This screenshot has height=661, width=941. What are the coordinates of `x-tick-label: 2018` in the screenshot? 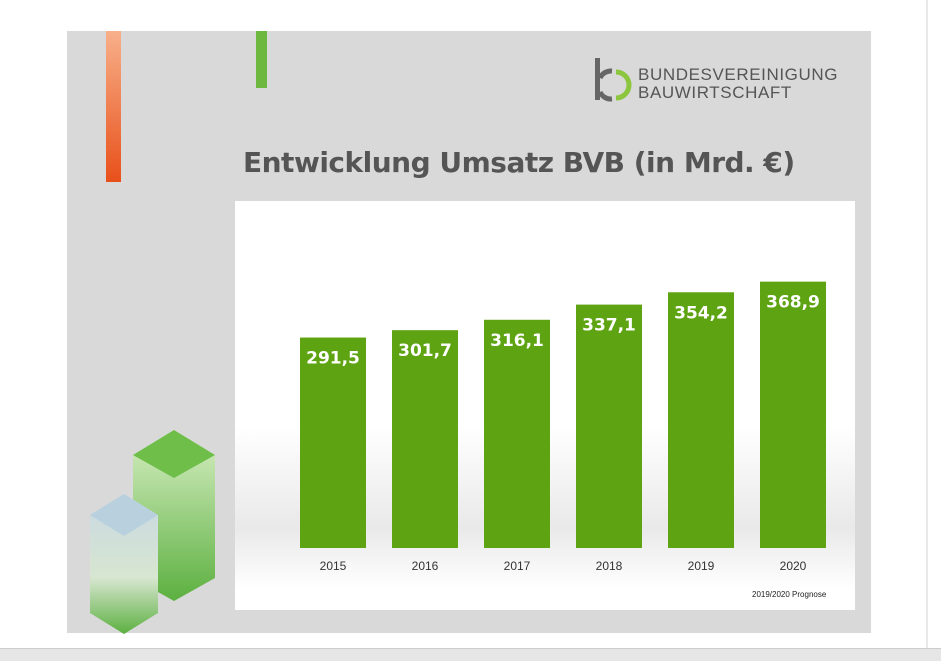 It's located at (609, 566).